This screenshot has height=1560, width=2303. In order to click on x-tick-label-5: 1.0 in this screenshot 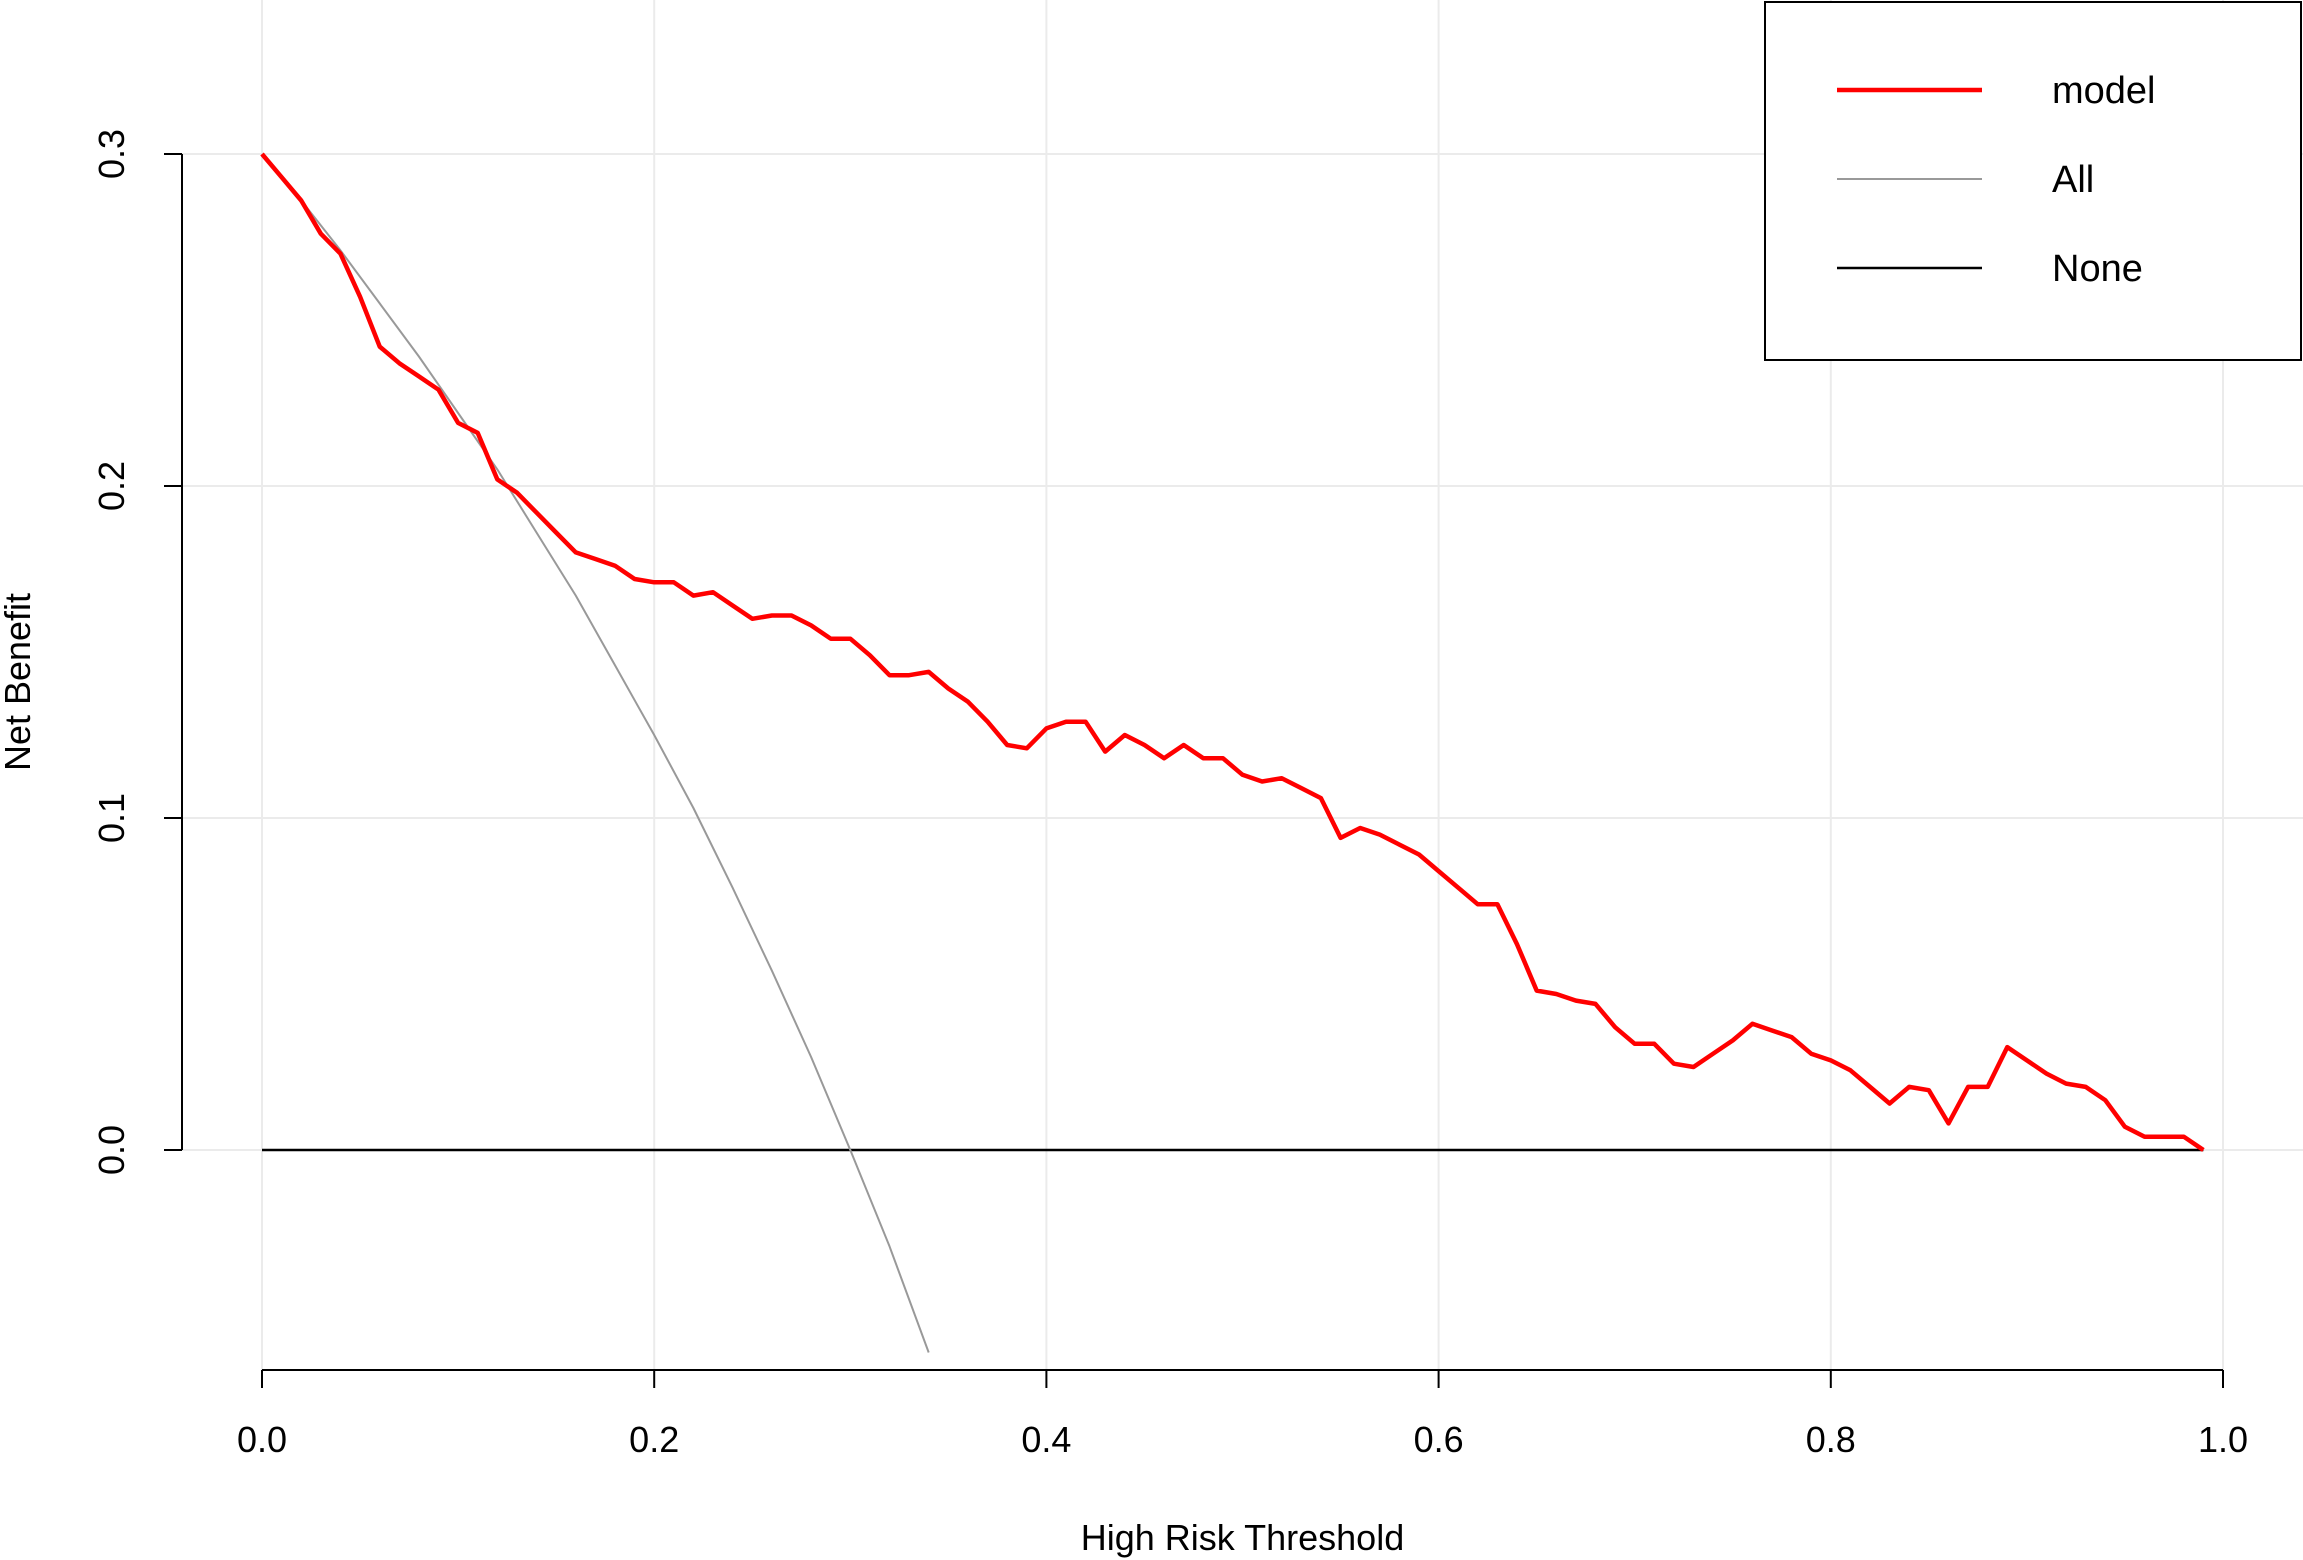, I will do `click(2223, 1439)`.